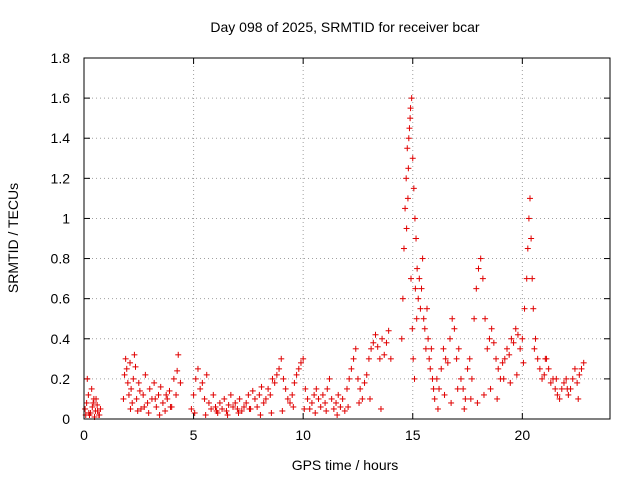 The height and width of the screenshot is (480, 640). What do you see at coordinates (413, 435) in the screenshot?
I see `x-tick-label: 15` at bounding box center [413, 435].